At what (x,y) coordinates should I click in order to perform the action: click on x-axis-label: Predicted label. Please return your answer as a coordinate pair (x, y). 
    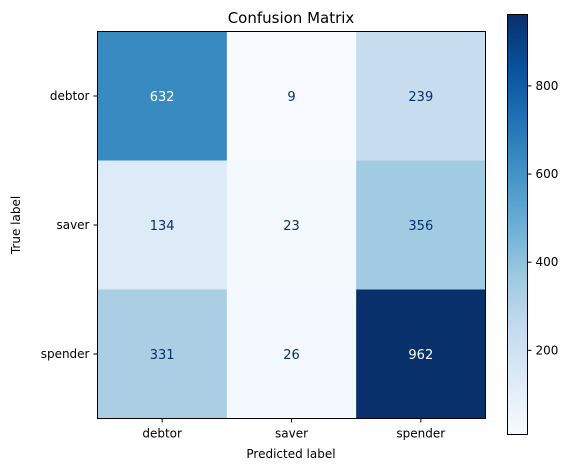
    Looking at the image, I should click on (290, 454).